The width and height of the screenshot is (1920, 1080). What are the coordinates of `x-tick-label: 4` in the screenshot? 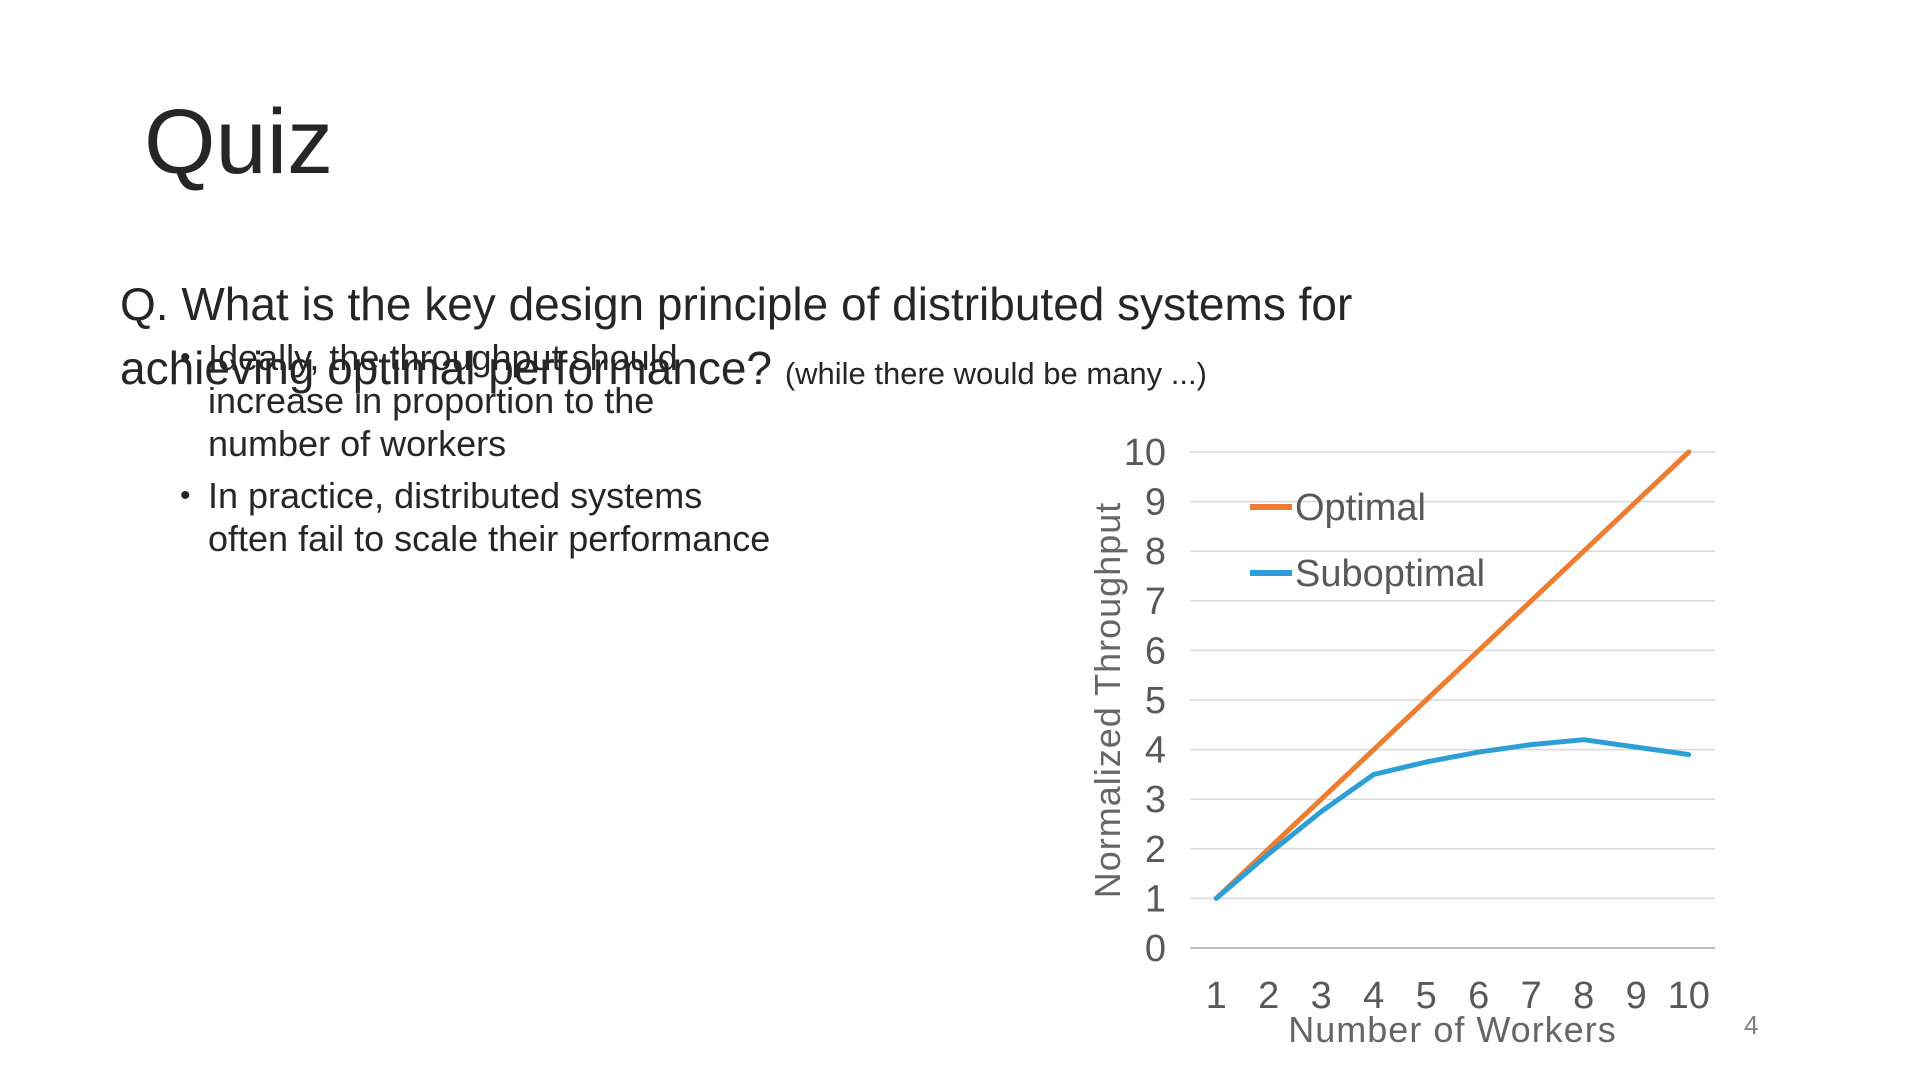 It's located at (1373, 996).